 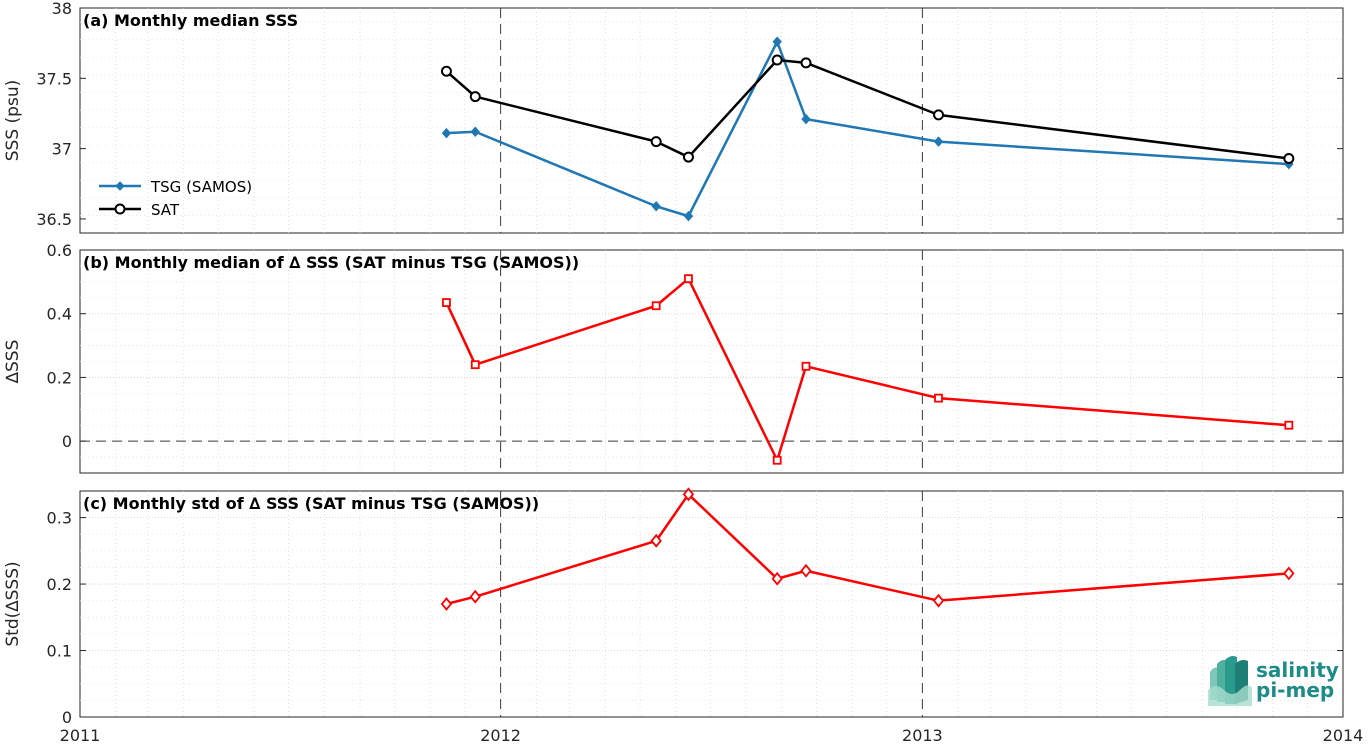 What do you see at coordinates (59, 651) in the screenshot?
I see `y-tick-label: 0.1` at bounding box center [59, 651].